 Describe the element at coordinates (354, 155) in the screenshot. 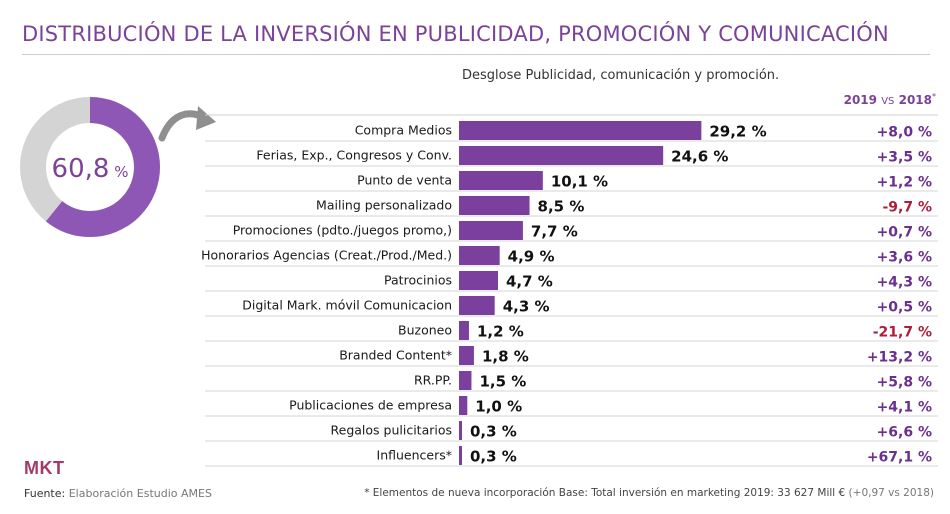

I see `category-label: Ferias, Exp., Congresos y Conv.` at that location.